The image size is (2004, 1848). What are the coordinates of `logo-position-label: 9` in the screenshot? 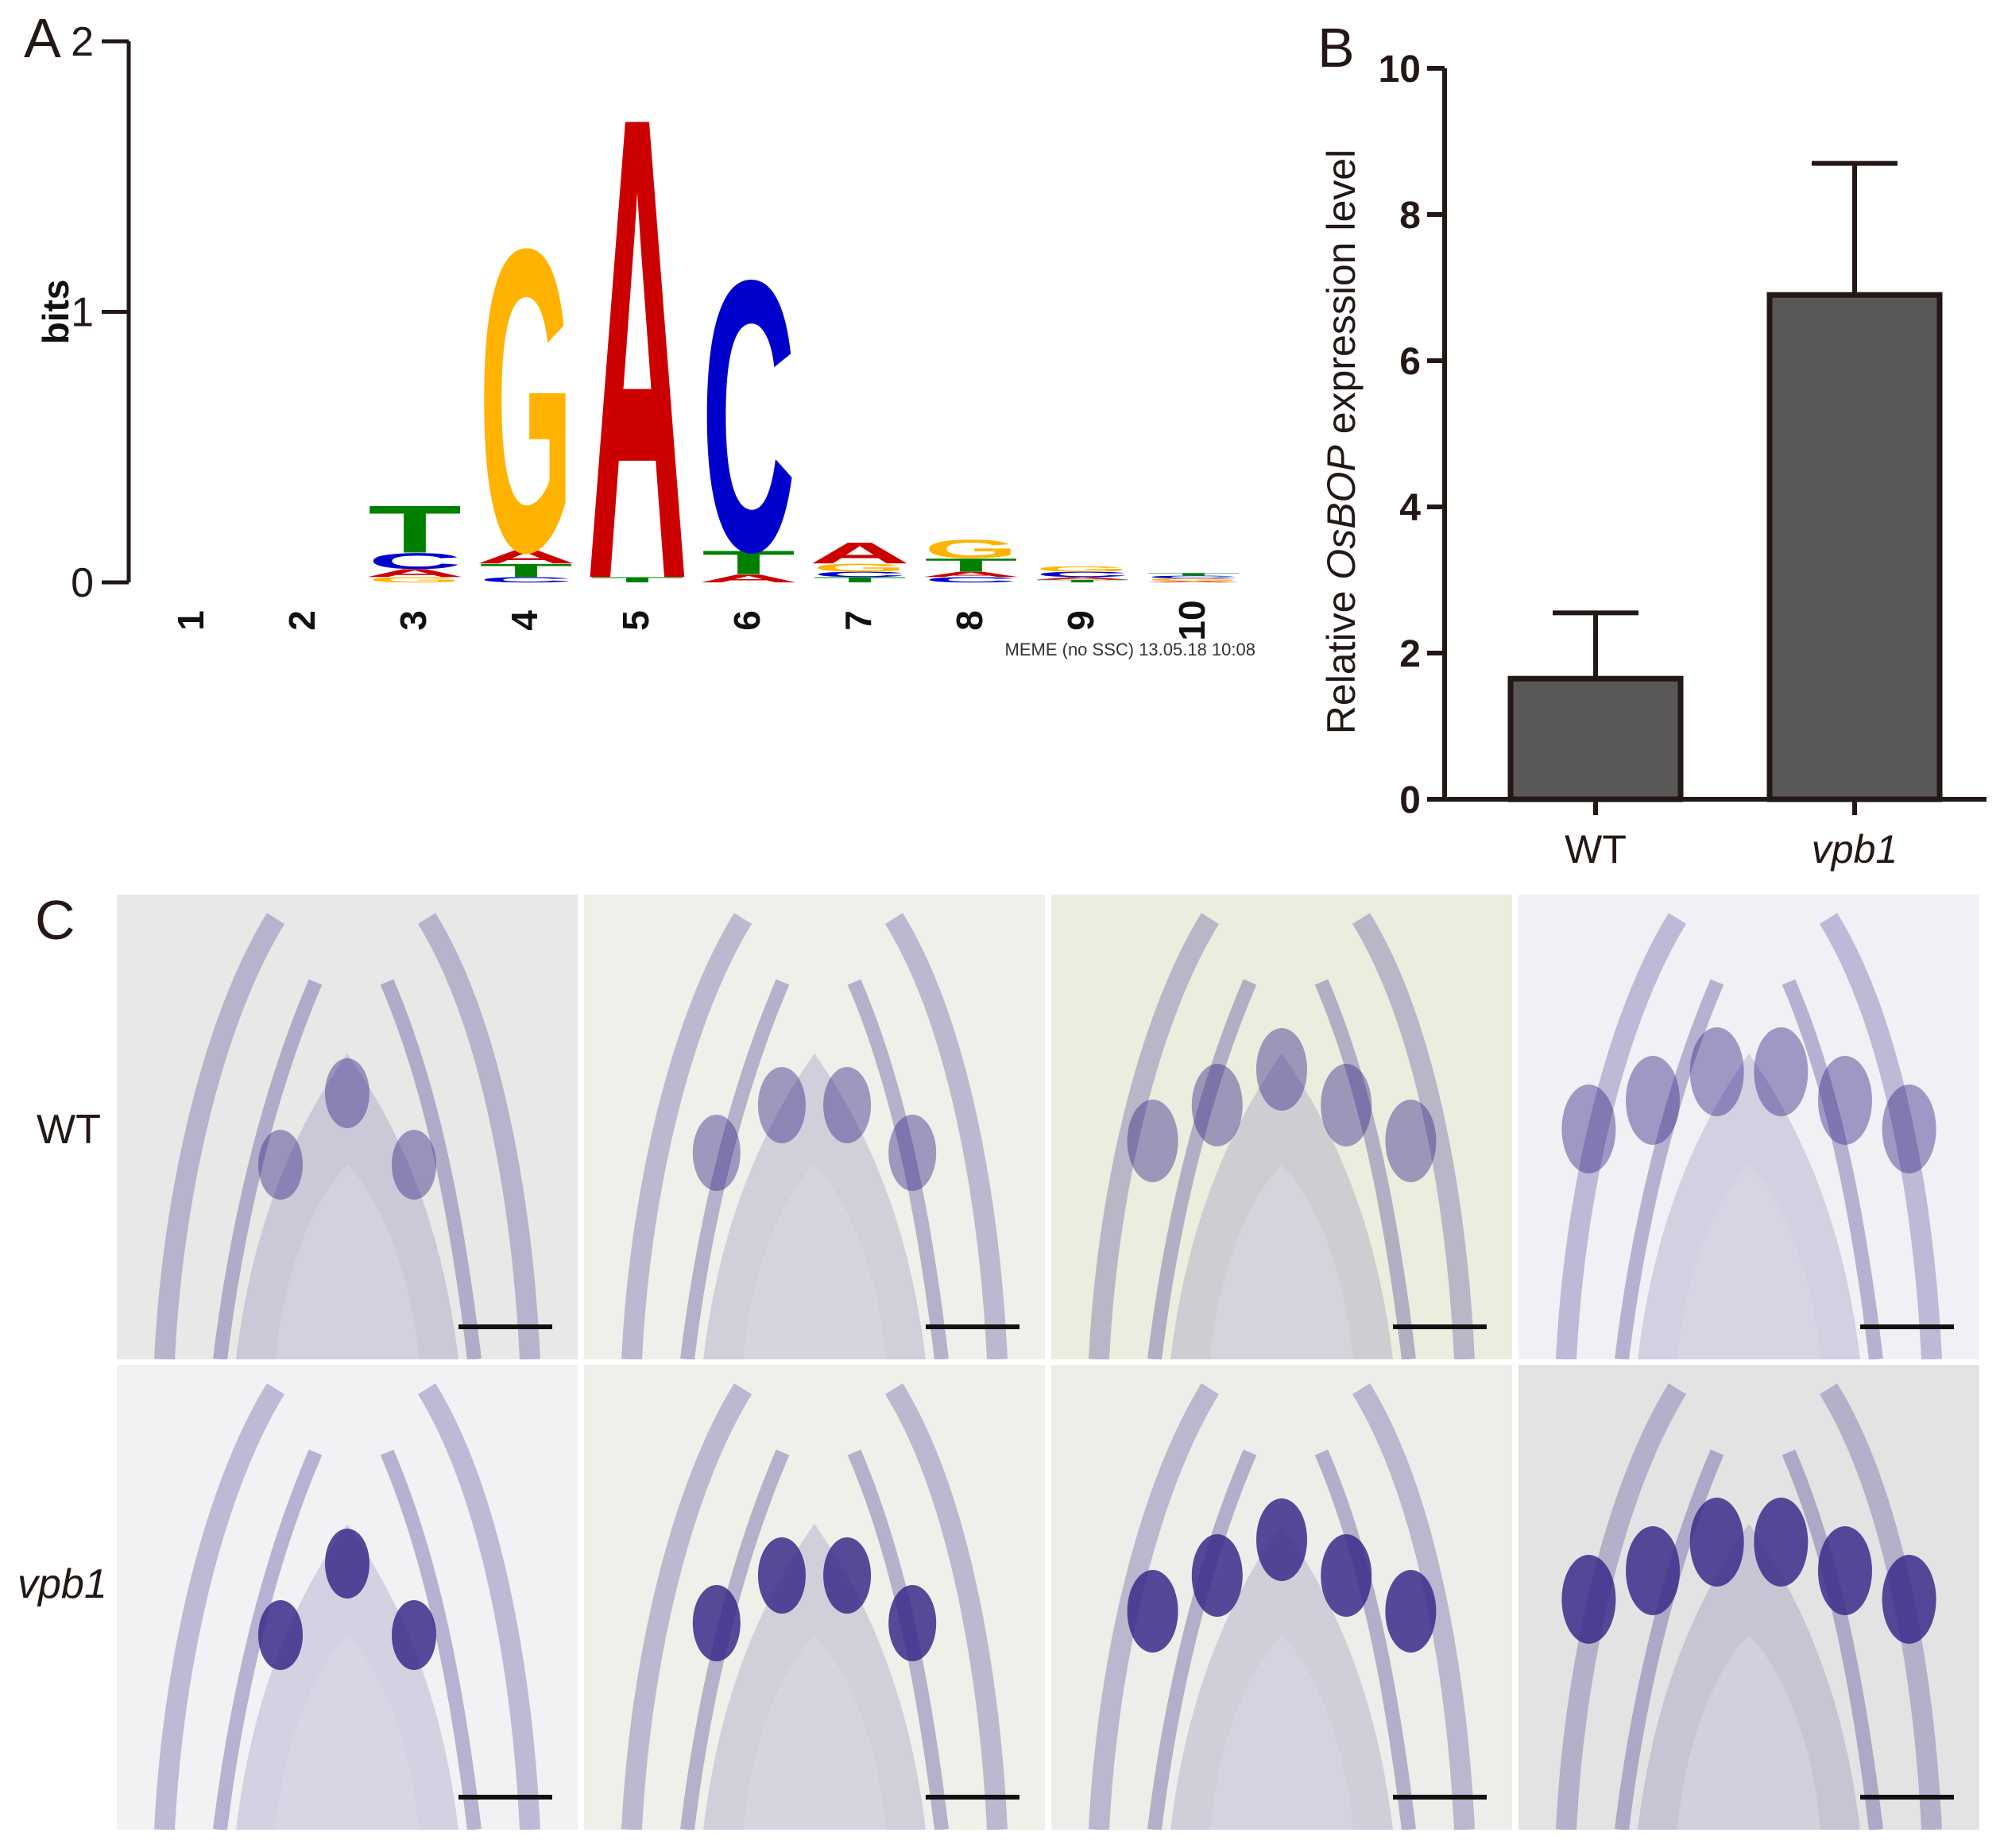 It's located at (1080, 620).